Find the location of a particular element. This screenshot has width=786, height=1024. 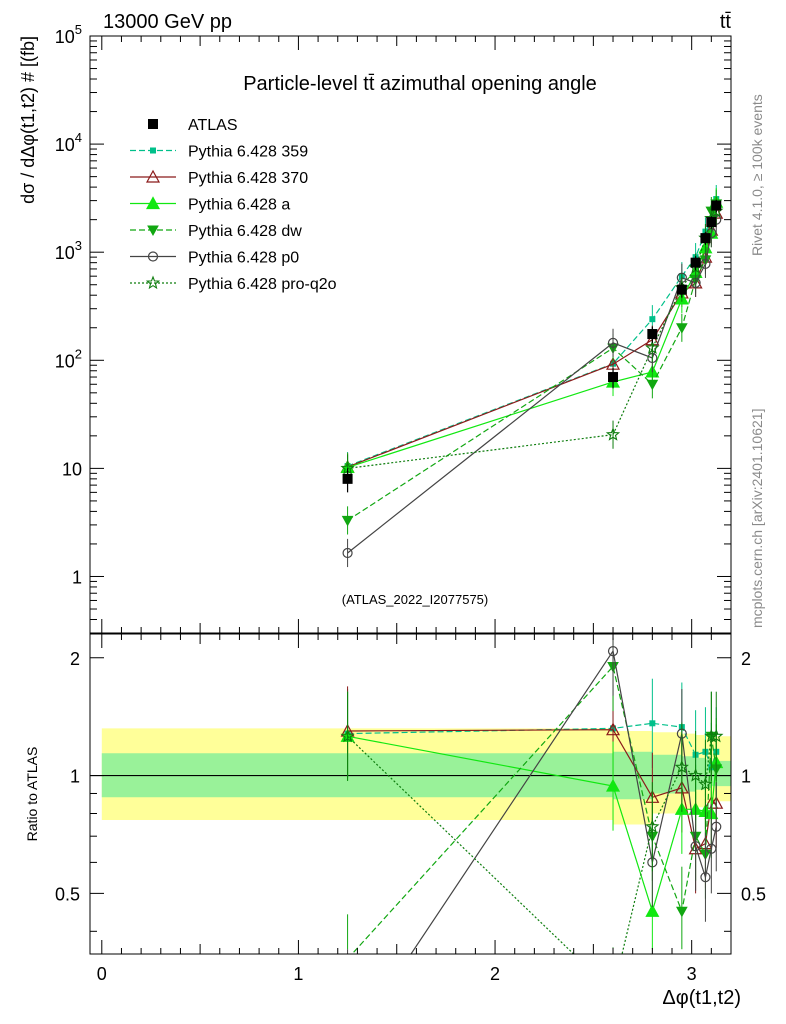

series-5-ratio-line is located at coordinates (532, 844).